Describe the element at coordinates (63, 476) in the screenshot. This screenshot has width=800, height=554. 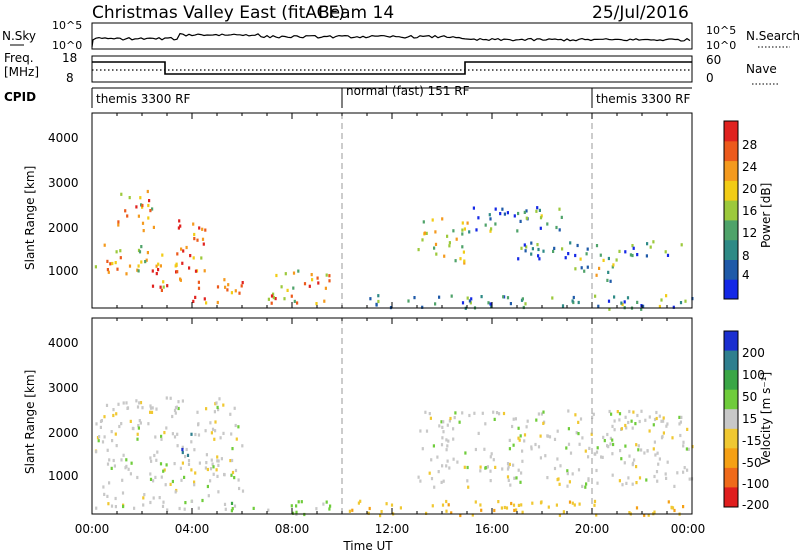
I see `vel-ytick-1000: 1000` at that location.